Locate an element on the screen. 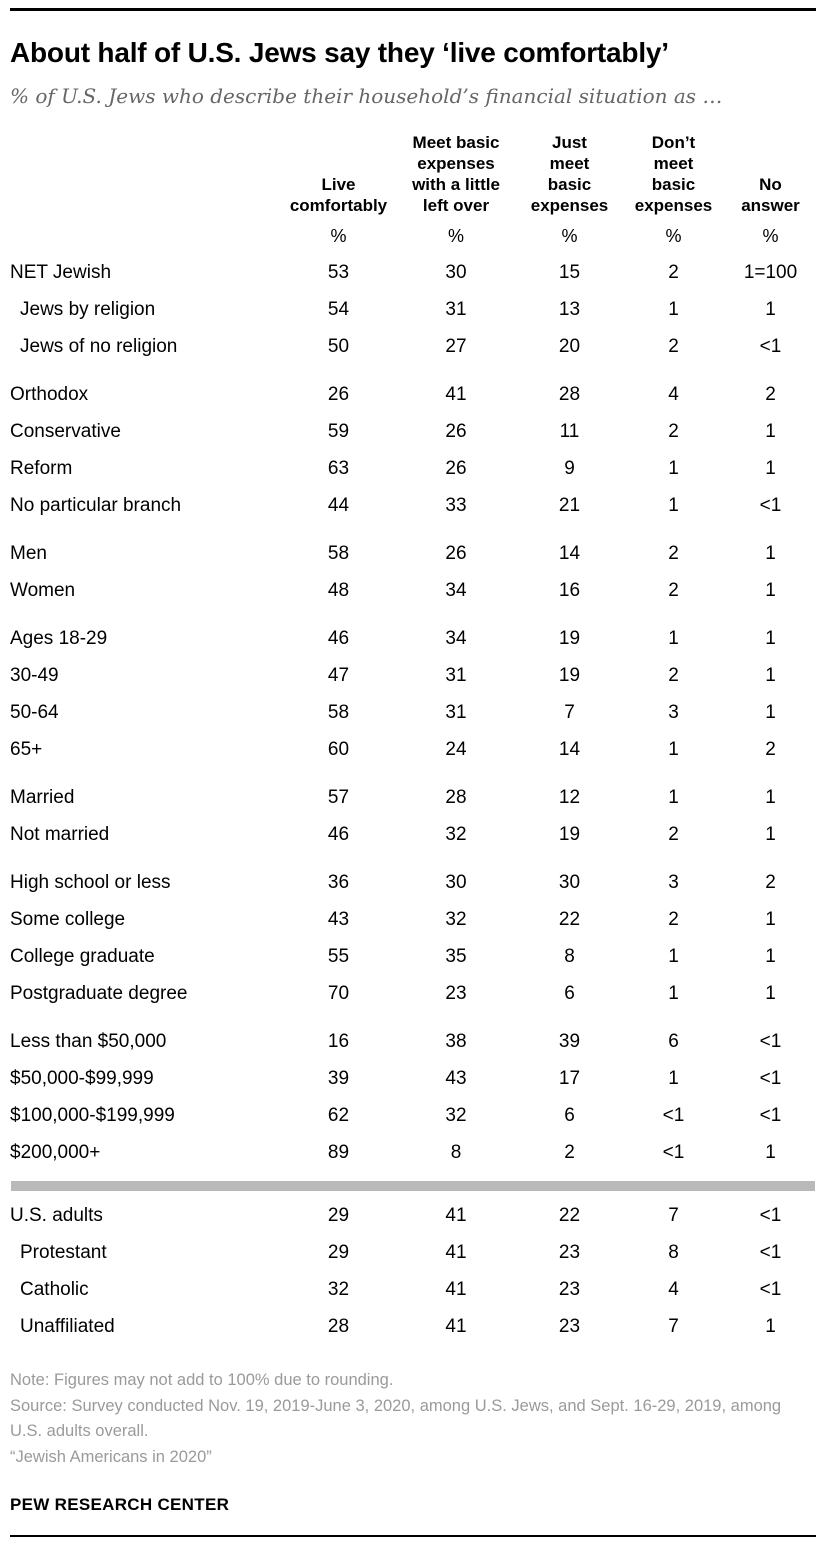  row-value: 7 is located at coordinates (673, 1326).